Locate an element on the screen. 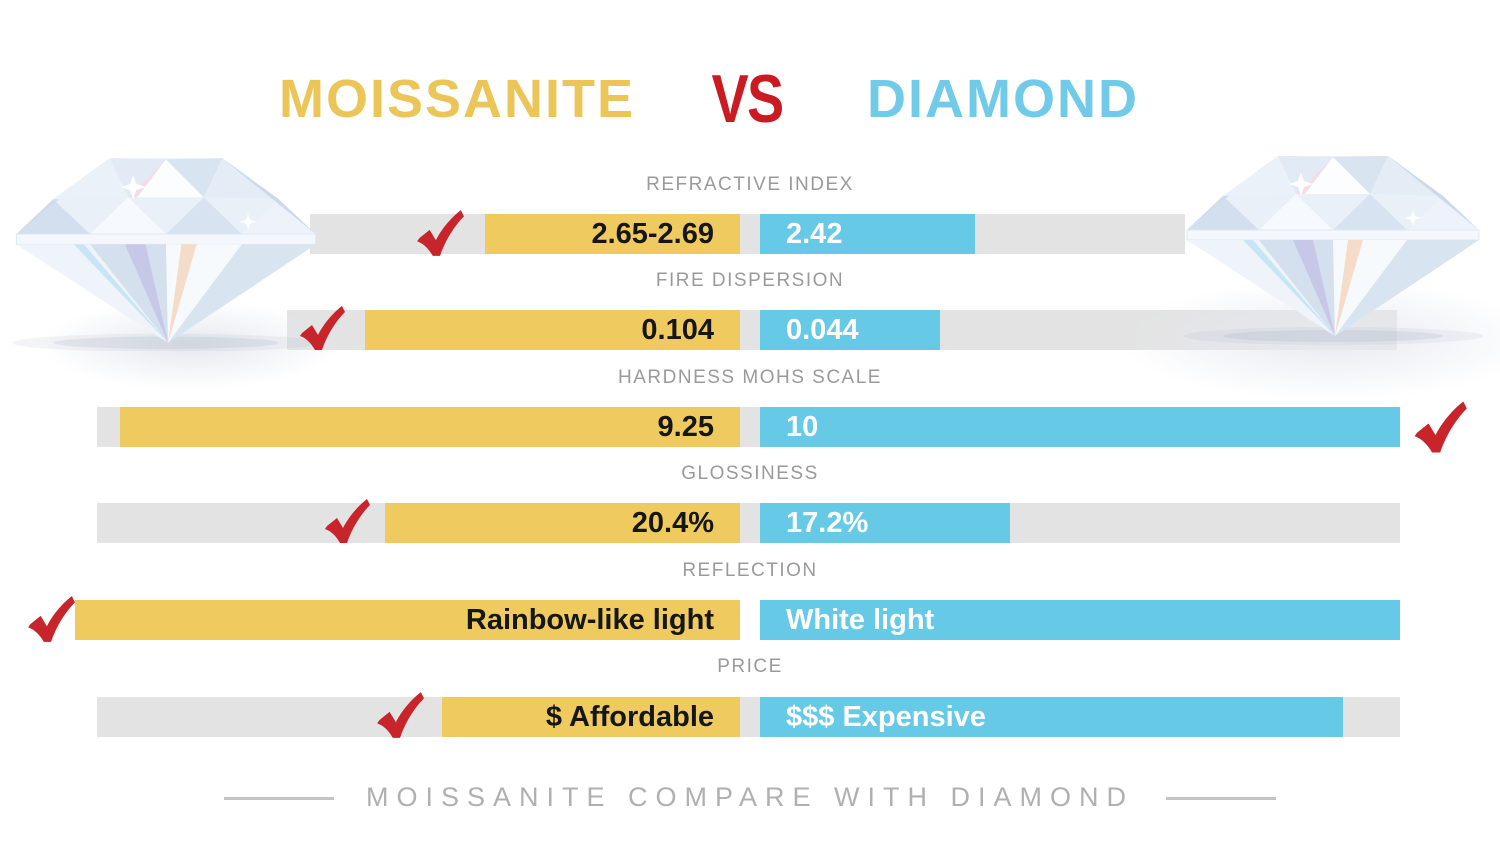 The width and height of the screenshot is (1500, 850). diamond-bar: 2.42 is located at coordinates (867, 234).